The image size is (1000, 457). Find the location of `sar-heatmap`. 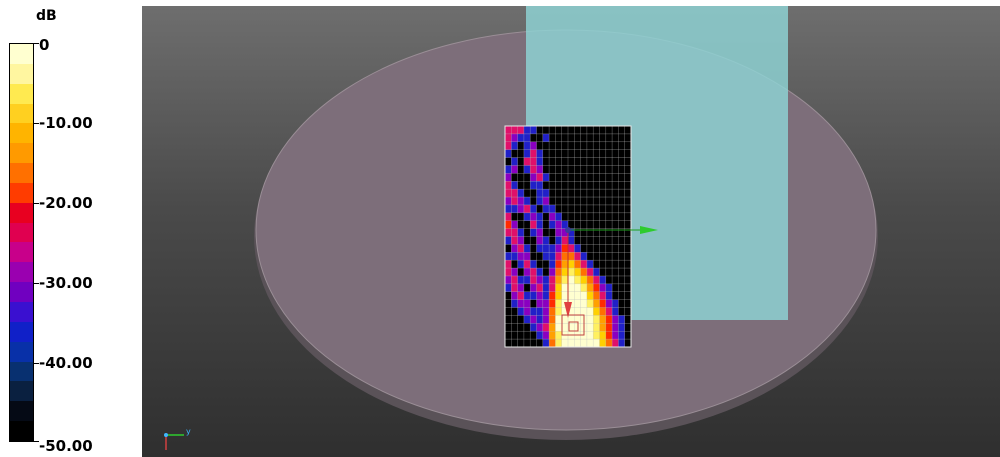

sar-heatmap is located at coordinates (568, 236).